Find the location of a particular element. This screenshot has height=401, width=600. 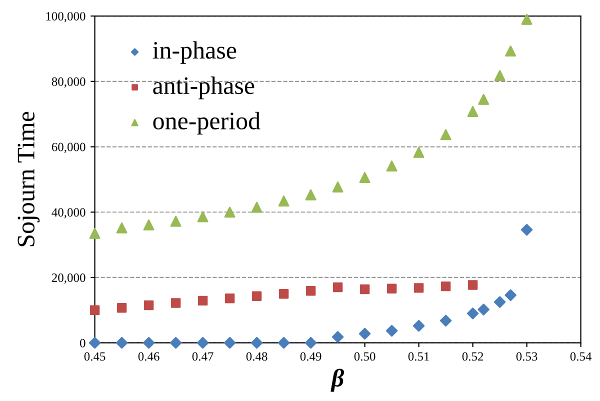

y-tick-label: 80,000 is located at coordinates (69, 82).